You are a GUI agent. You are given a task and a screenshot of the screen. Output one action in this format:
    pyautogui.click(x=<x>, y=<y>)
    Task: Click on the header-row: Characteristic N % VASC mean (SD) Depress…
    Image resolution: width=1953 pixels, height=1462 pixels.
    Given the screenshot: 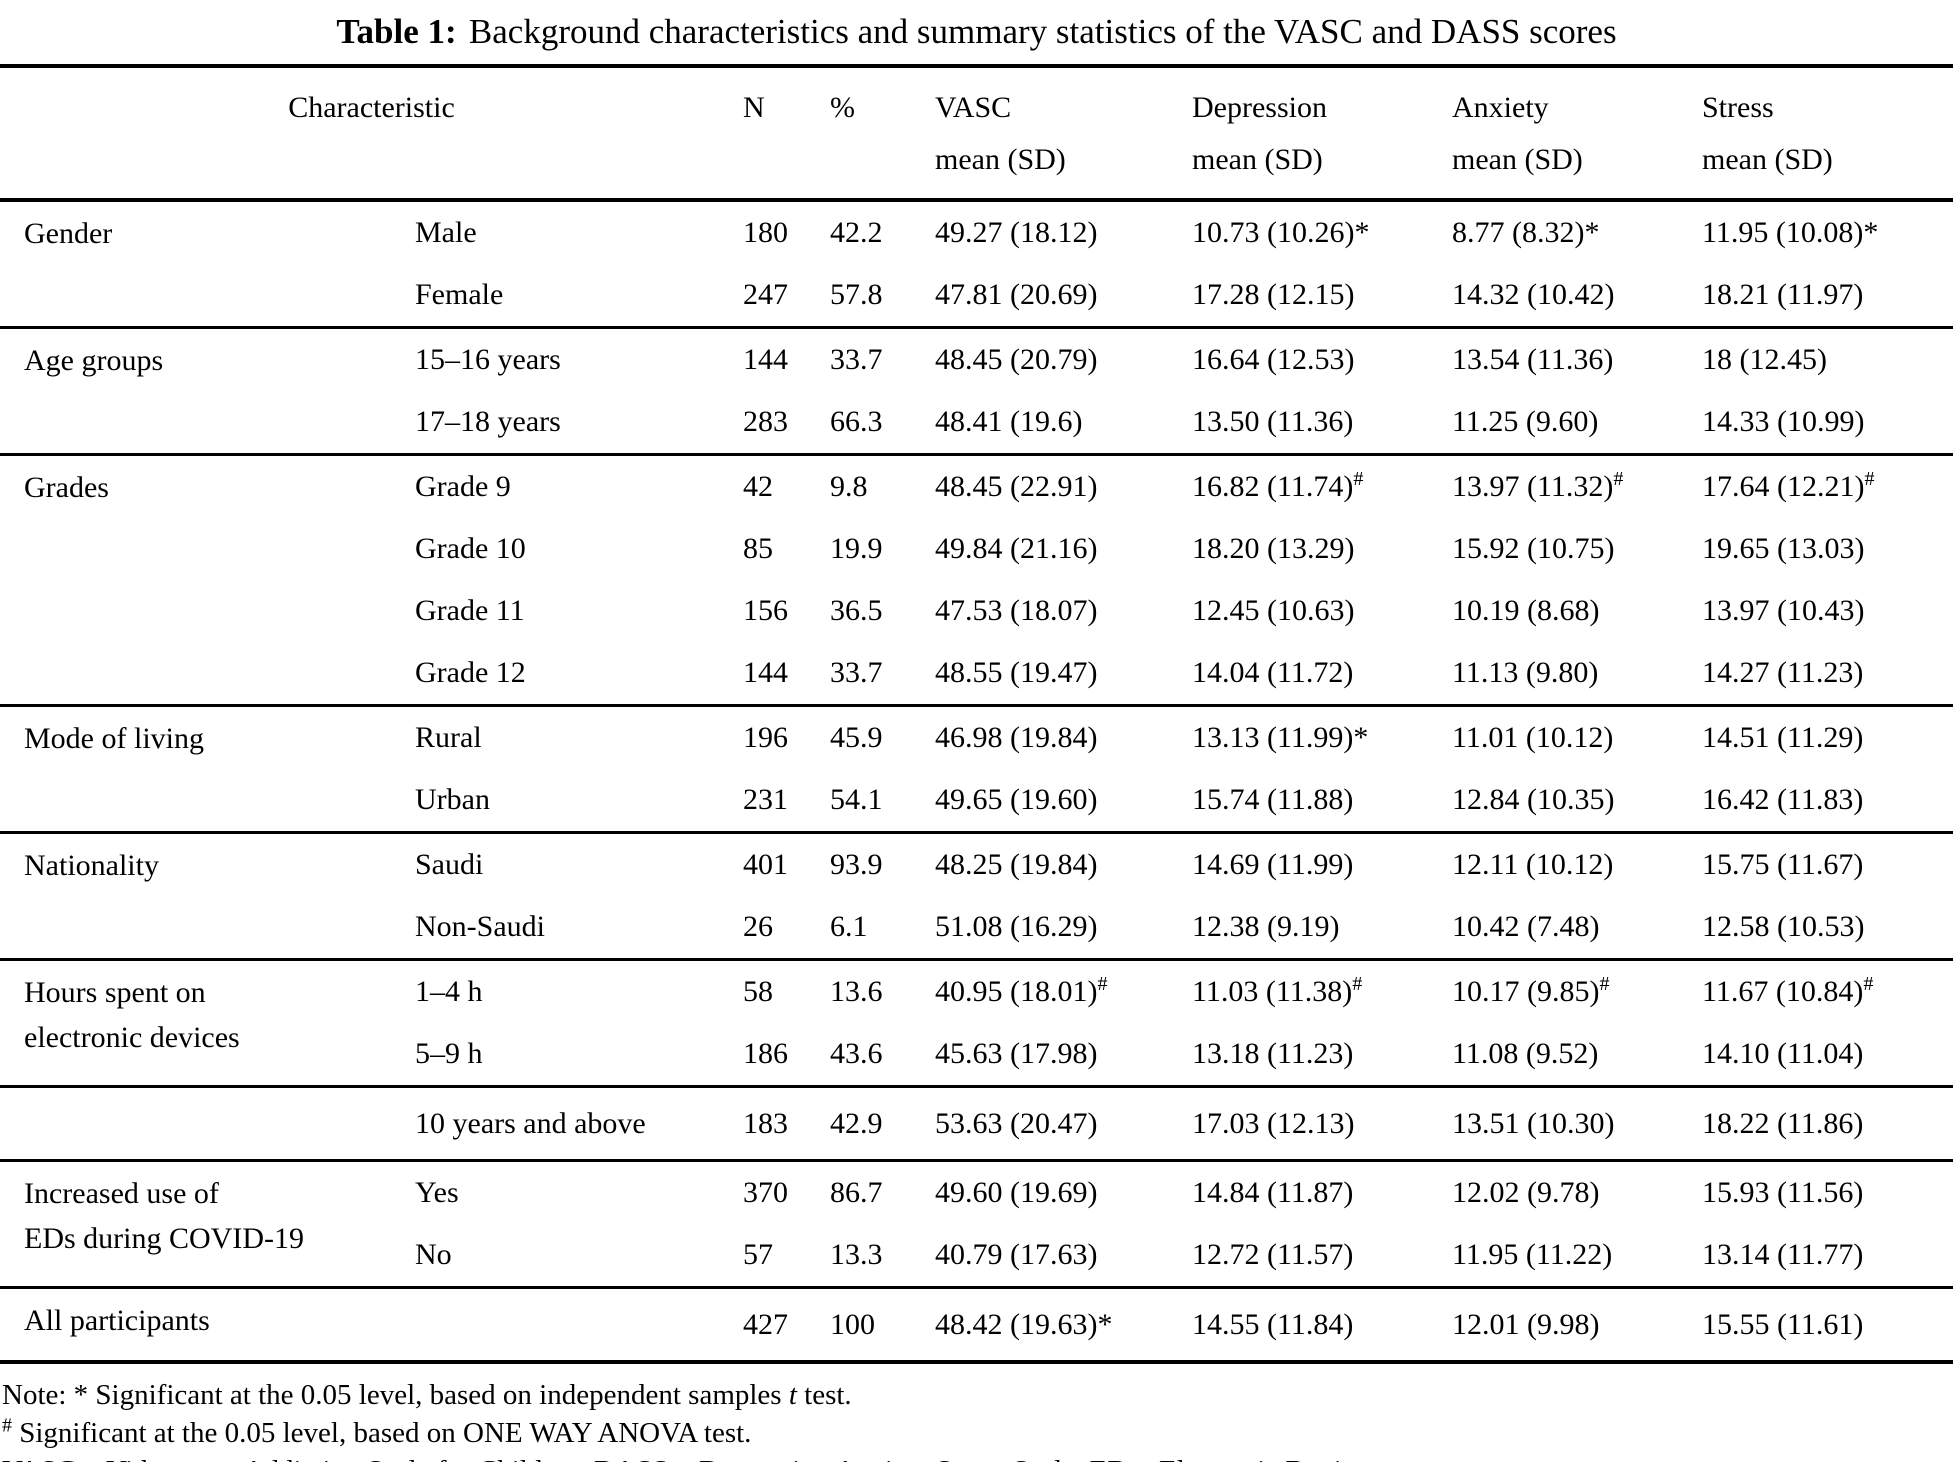 What is the action you would take?
    pyautogui.click(x=976, y=133)
    